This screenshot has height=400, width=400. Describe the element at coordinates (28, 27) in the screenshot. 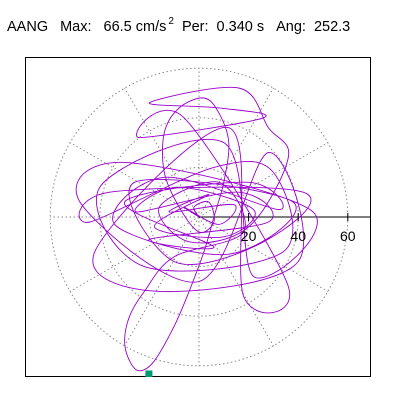

I see `station-label: AANG` at that location.